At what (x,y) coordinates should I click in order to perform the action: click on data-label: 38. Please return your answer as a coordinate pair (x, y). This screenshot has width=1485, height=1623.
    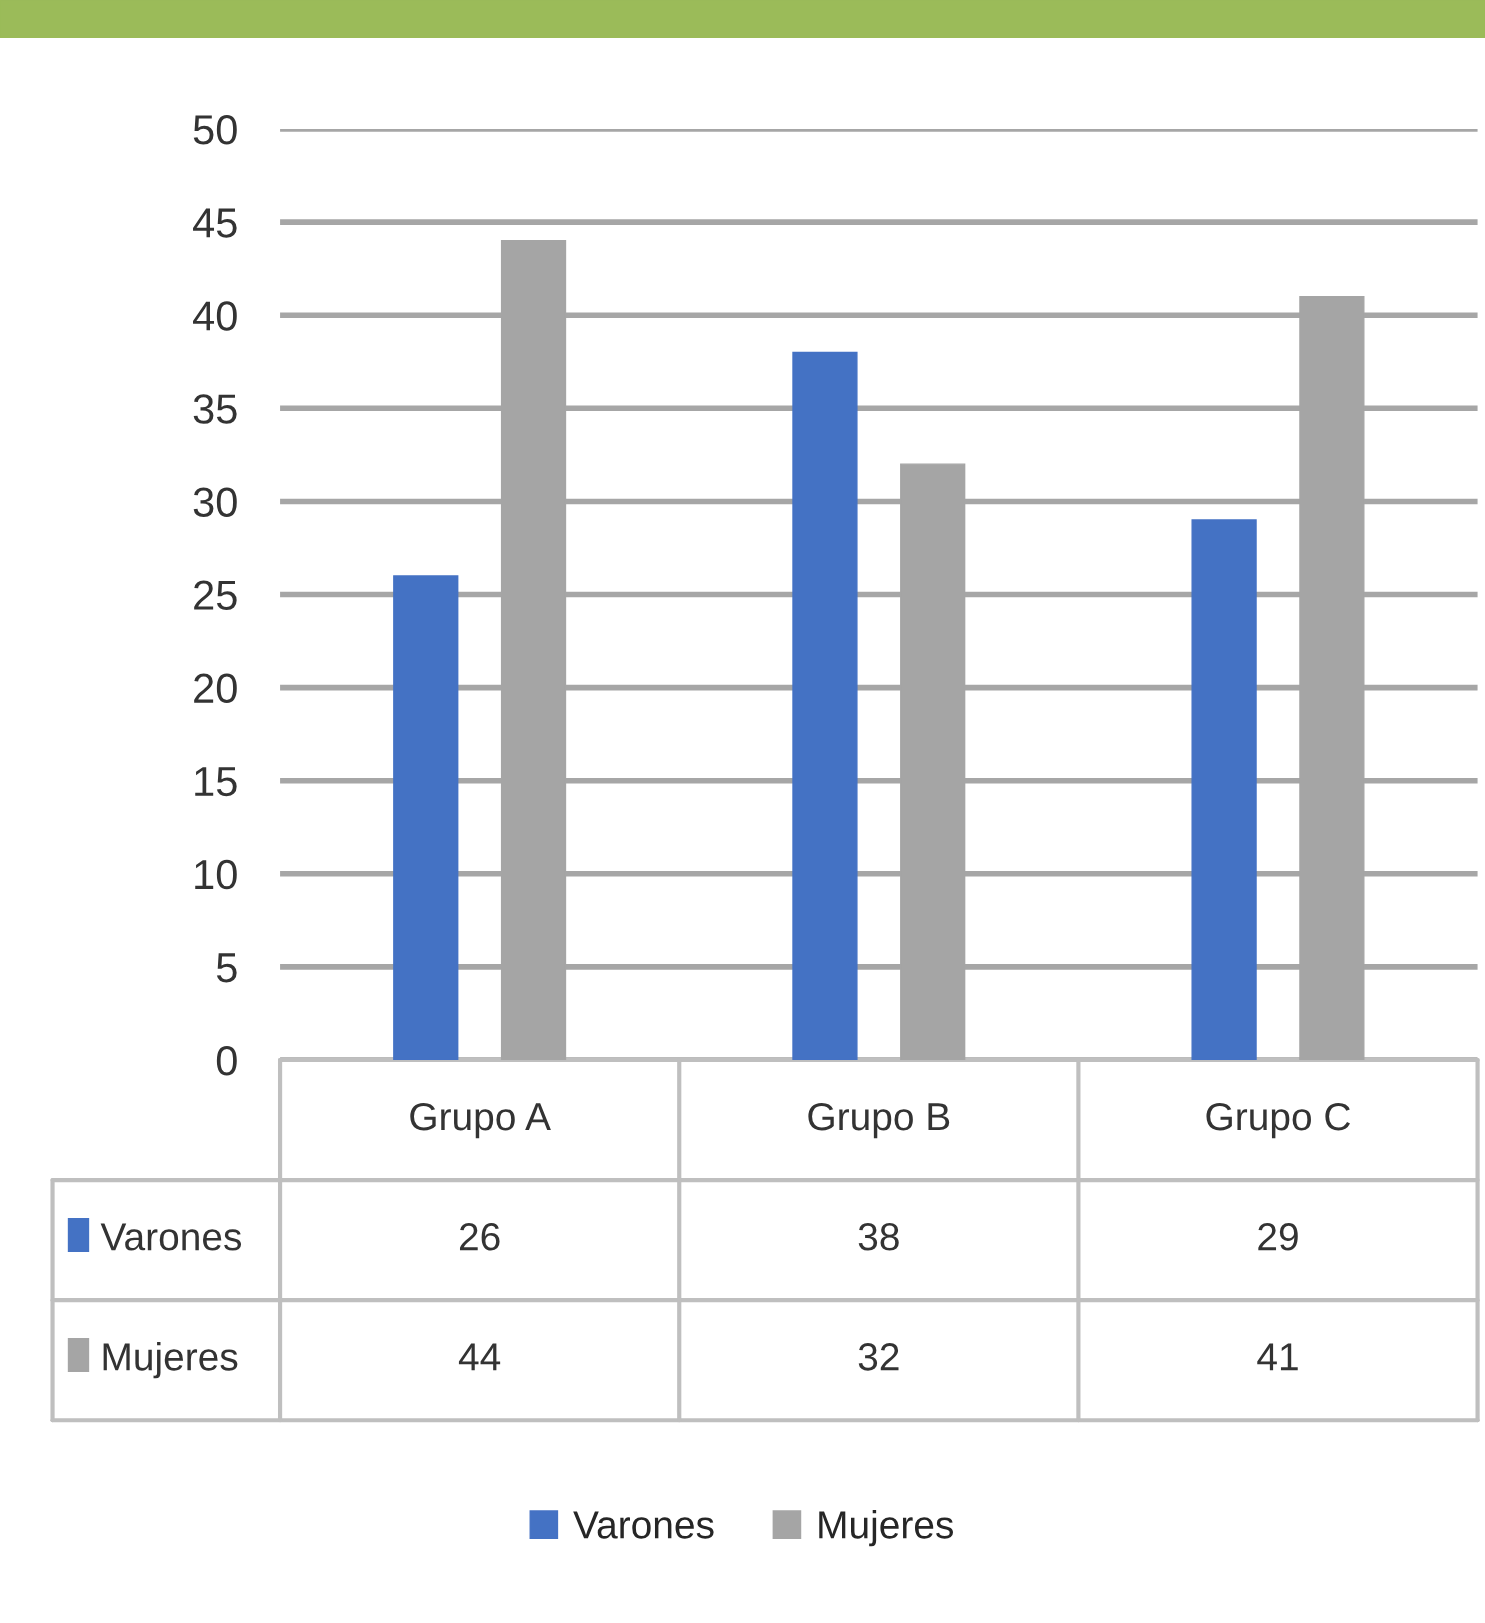
    Looking at the image, I should click on (878, 1237).